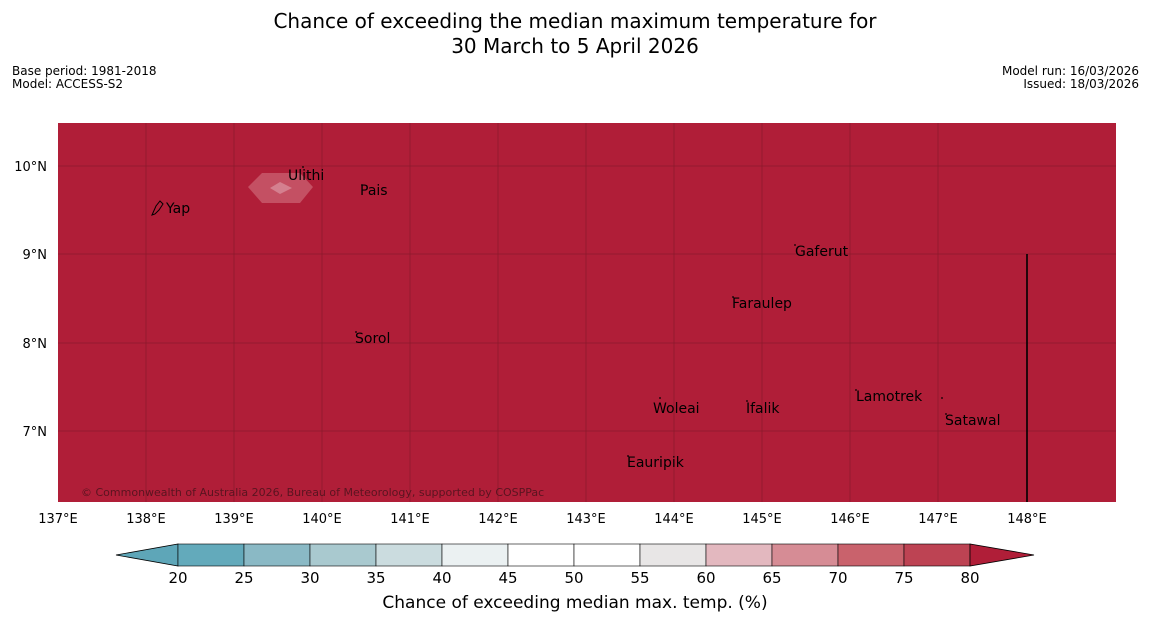  I want to click on lon-label: 138°E, so click(146, 519).